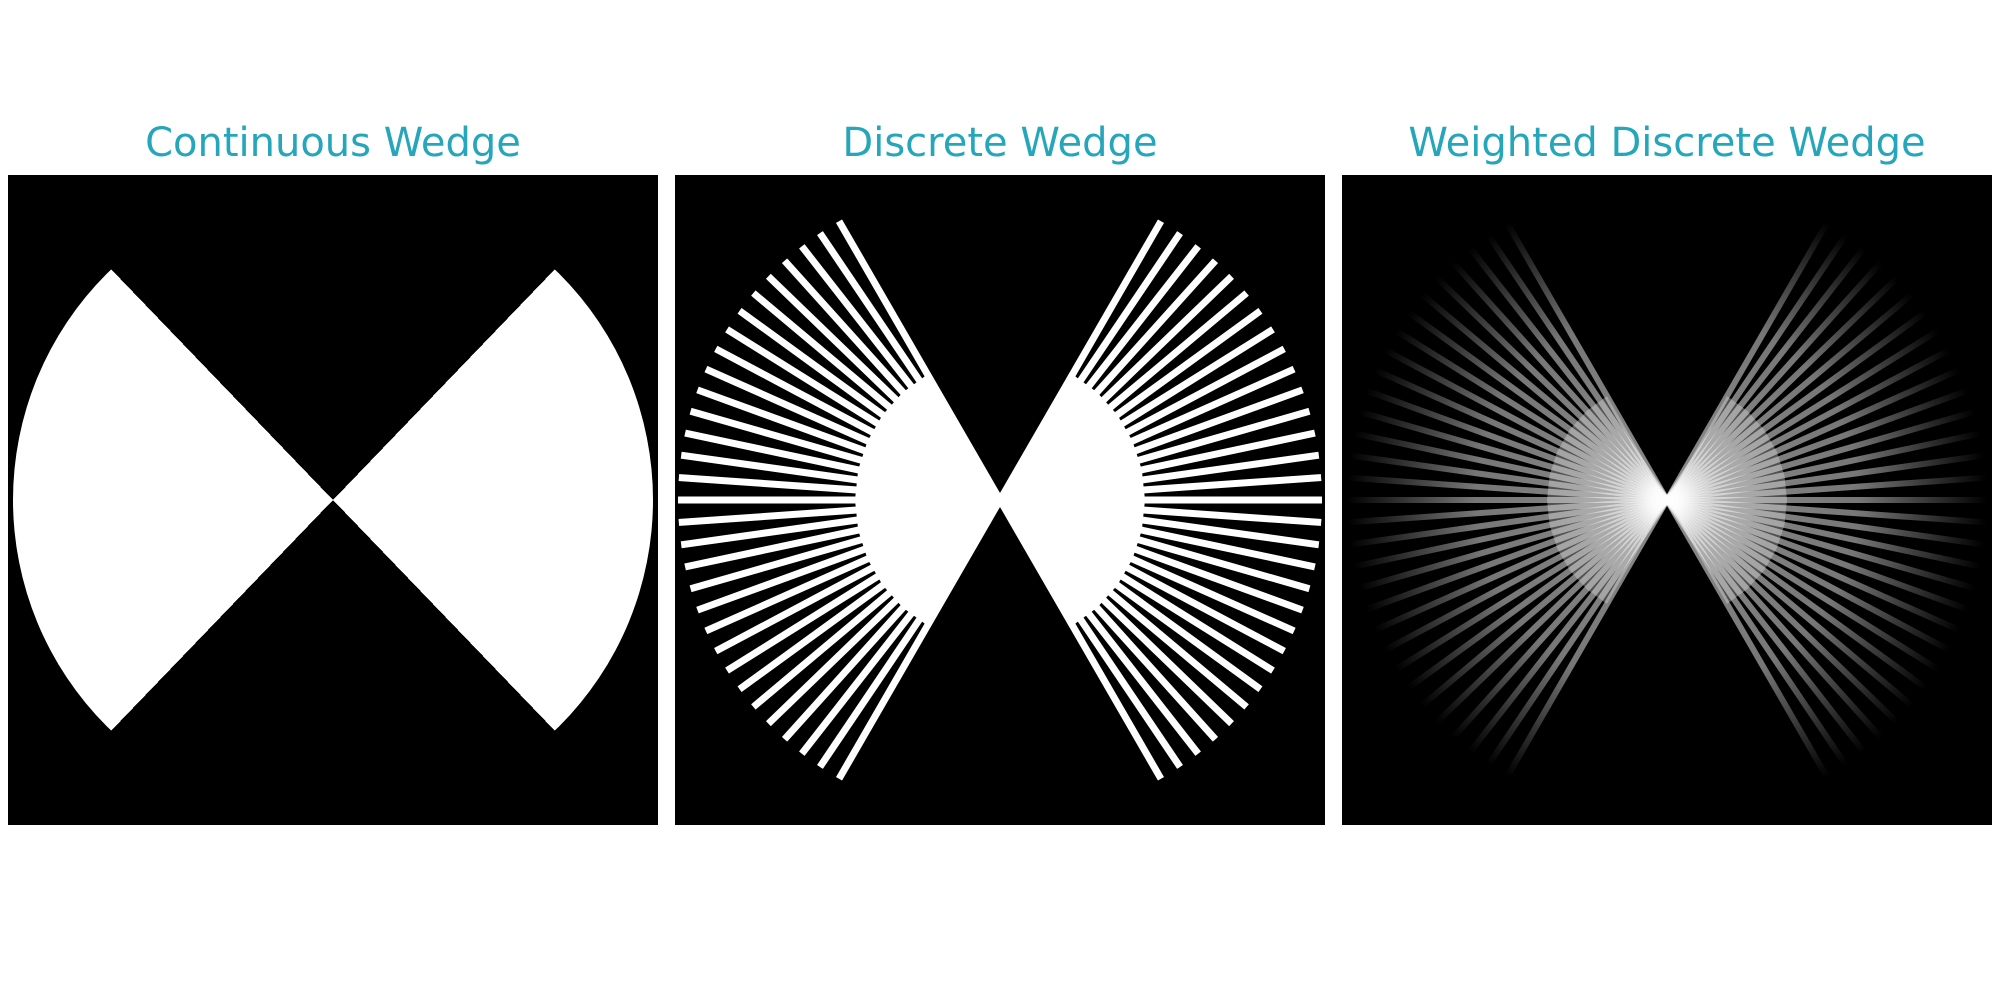 The image size is (2000, 1000). What do you see at coordinates (333, 143) in the screenshot?
I see `panel-title-continuous-wedge: Continuous Wedge` at bounding box center [333, 143].